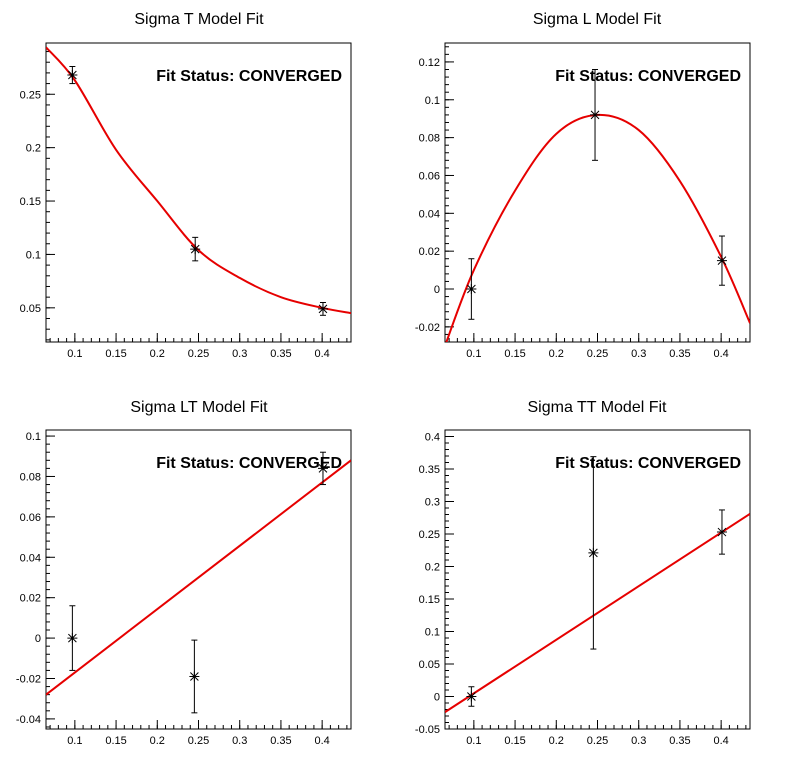 The width and height of the screenshot is (796, 774). I want to click on chart-title: Sigma T Model Fit, so click(199, 19).